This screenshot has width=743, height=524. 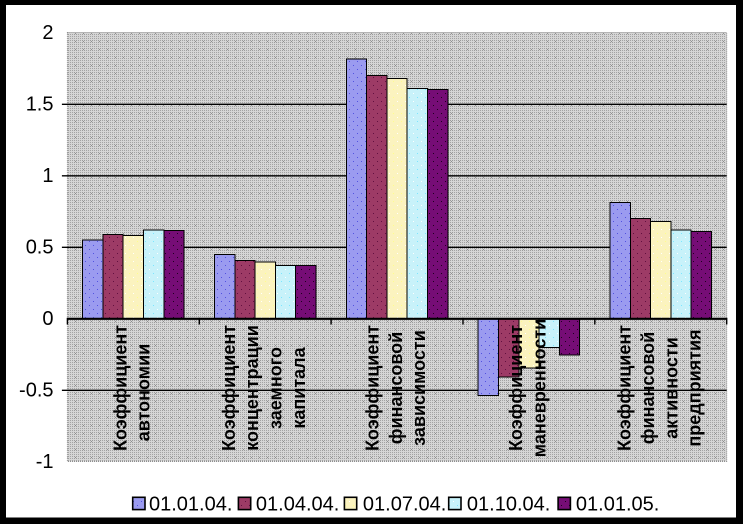 I want to click on svg-text: 1.5, so click(x=40, y=105).